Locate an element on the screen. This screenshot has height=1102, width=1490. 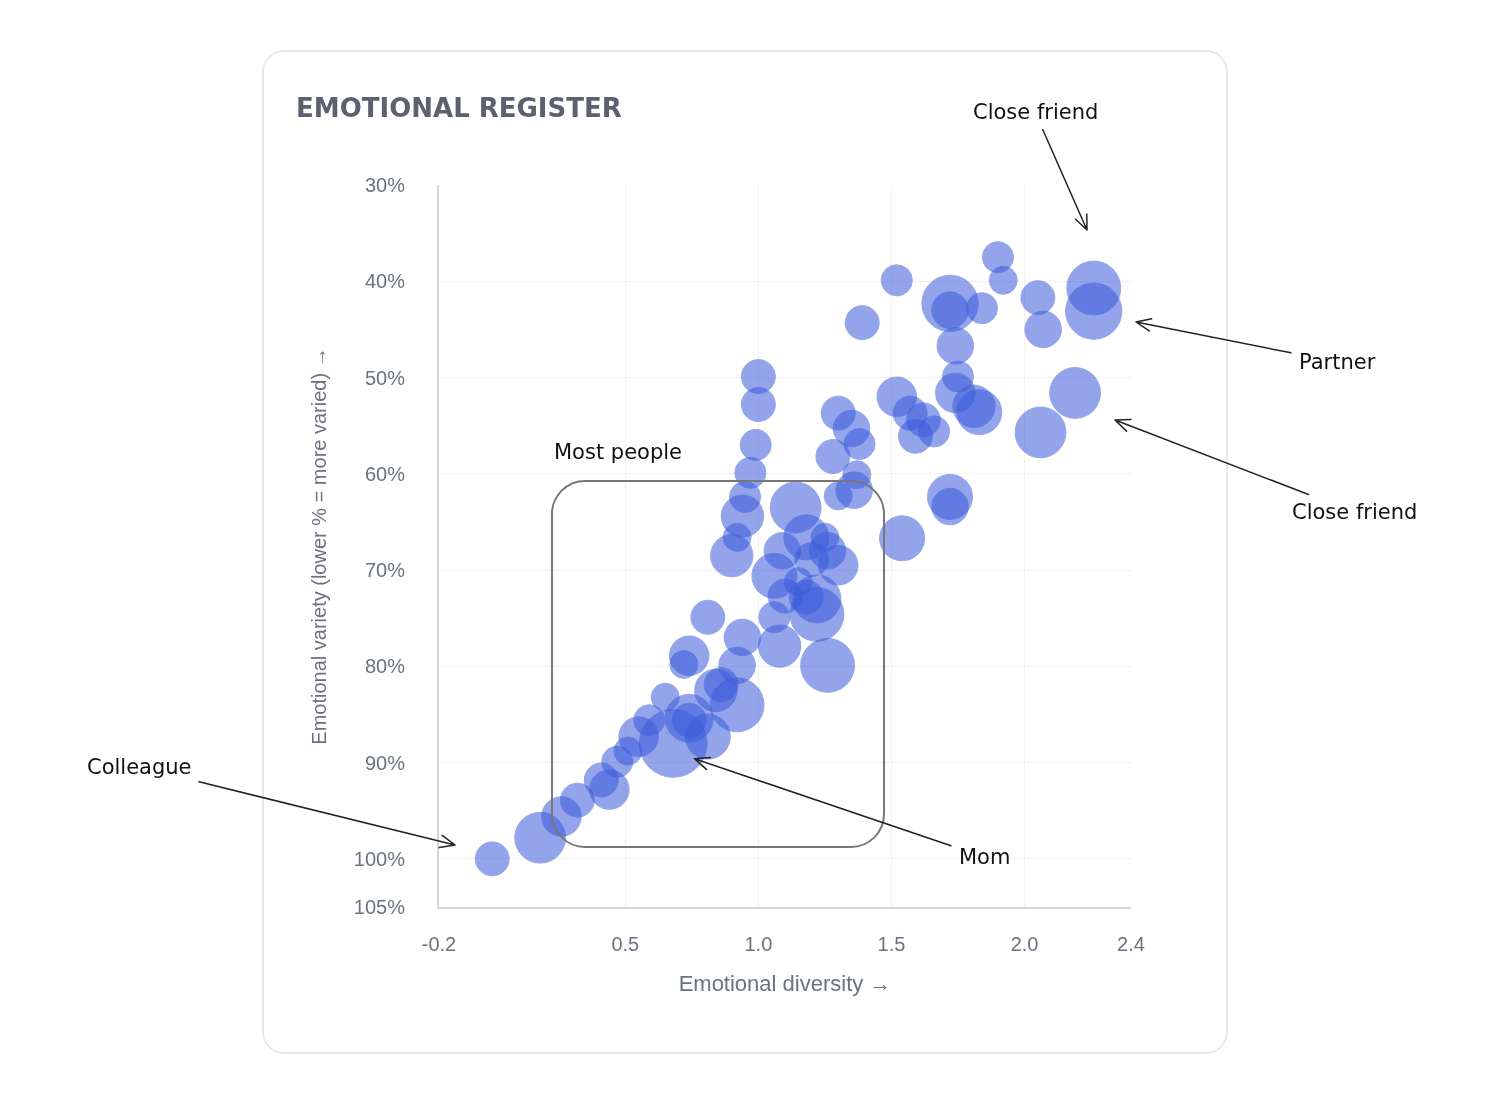
x-tick-label: -0.2 is located at coordinates (439, 944).